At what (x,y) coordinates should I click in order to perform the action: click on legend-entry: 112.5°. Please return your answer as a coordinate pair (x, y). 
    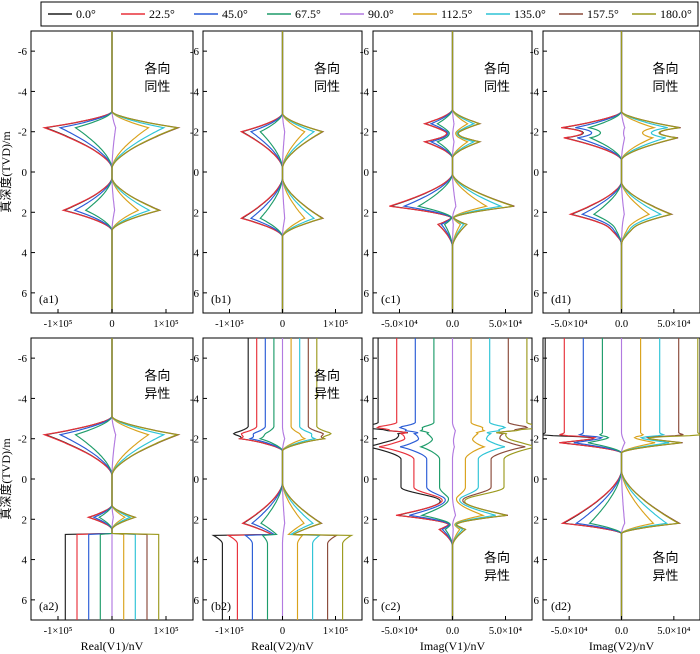
    Looking at the image, I should click on (457, 14).